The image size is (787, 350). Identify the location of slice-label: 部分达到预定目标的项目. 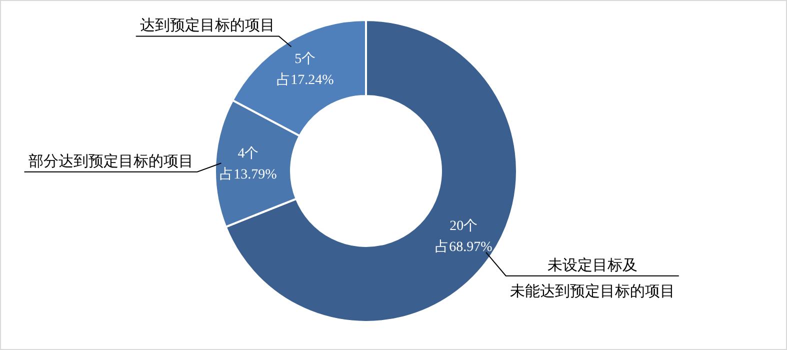
(111, 161).